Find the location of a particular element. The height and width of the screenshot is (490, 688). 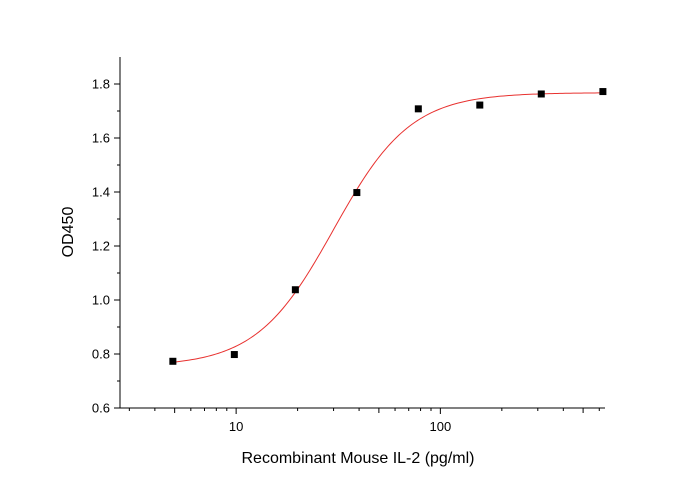

x-tick-label: 100 is located at coordinates (441, 426).